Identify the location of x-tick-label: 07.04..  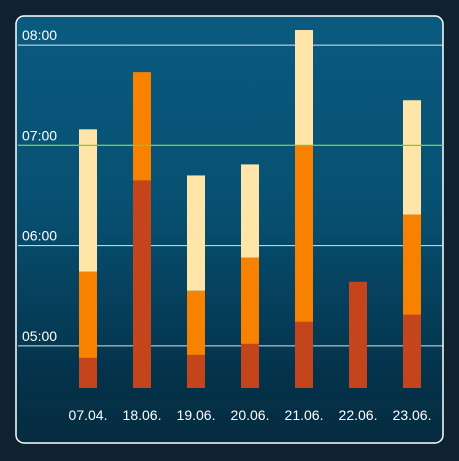
(88, 415).